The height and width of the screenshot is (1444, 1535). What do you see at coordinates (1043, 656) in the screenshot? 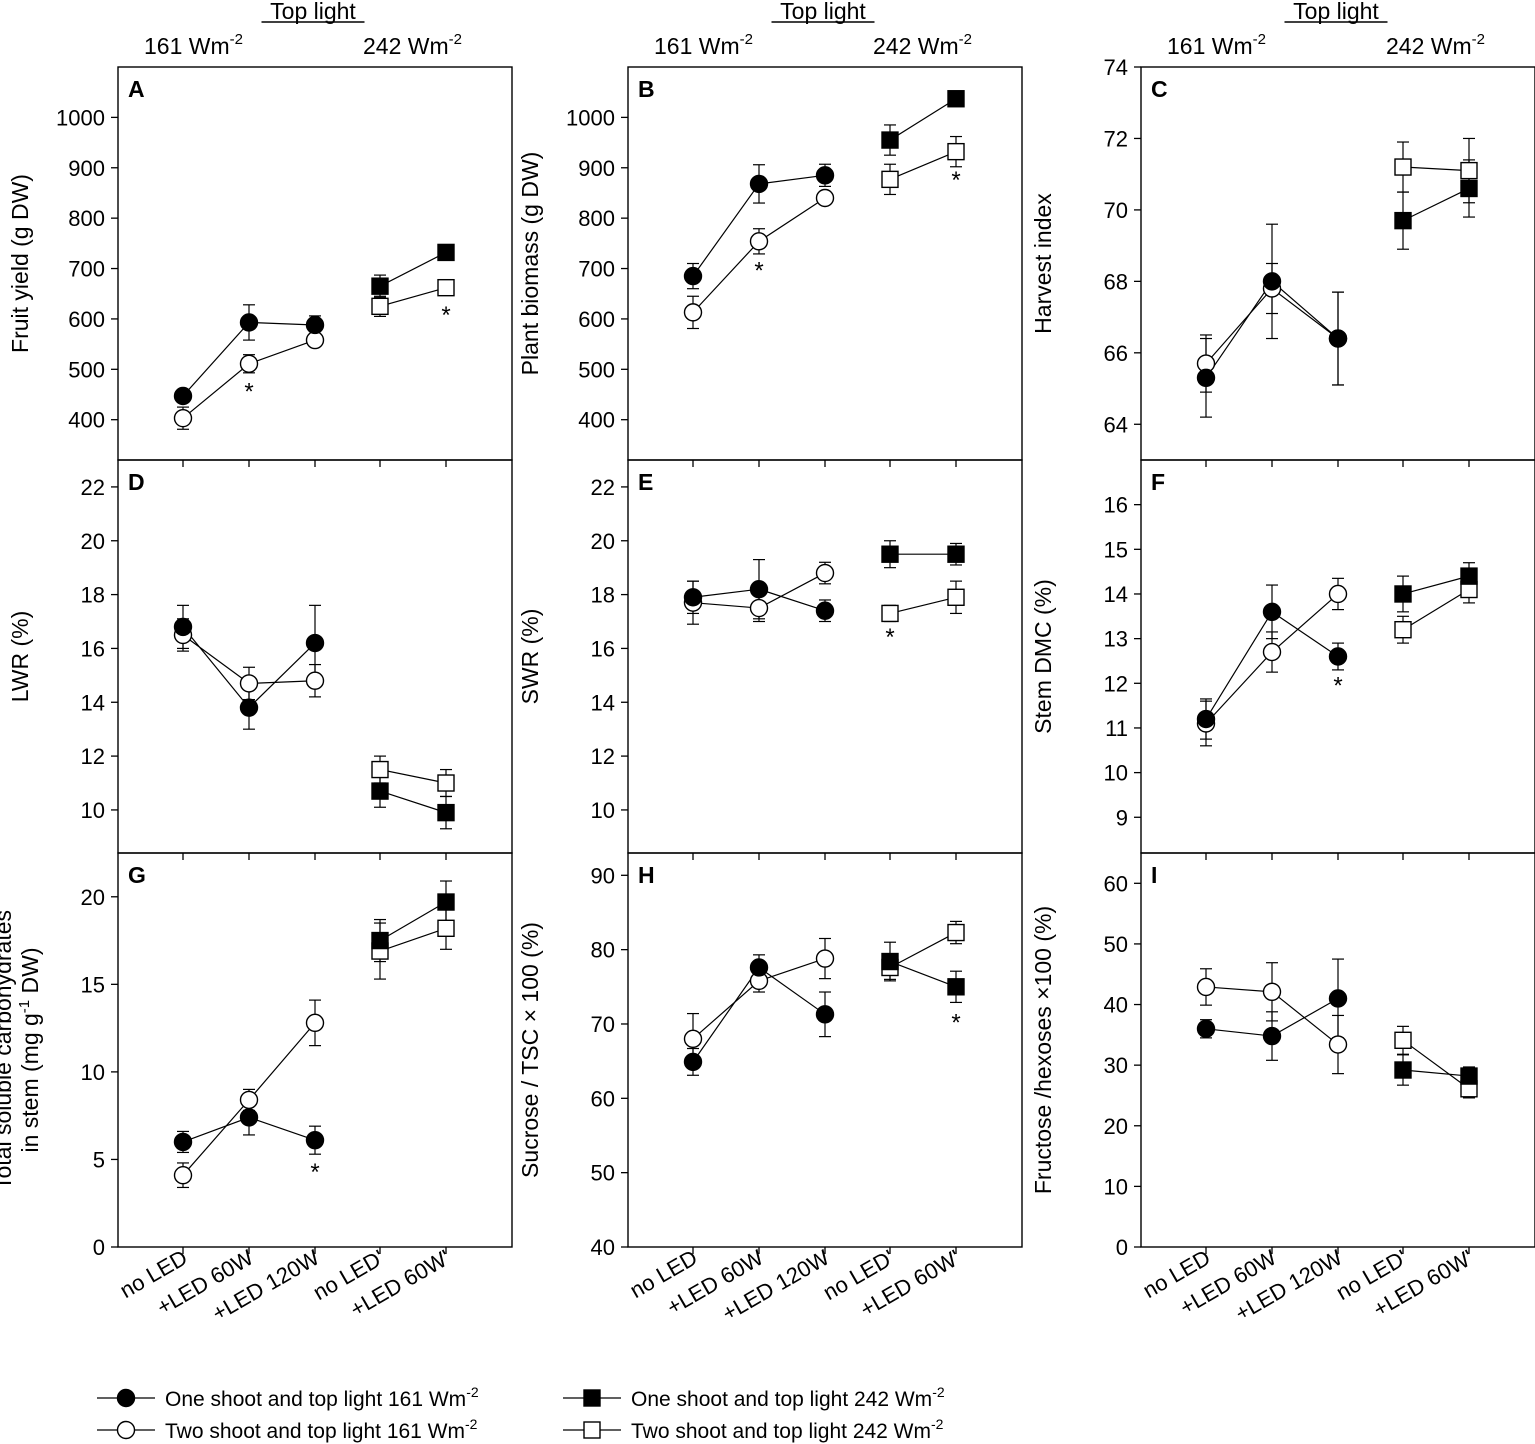
I see `y-axis-label: Stem DMC (%)` at bounding box center [1043, 656].